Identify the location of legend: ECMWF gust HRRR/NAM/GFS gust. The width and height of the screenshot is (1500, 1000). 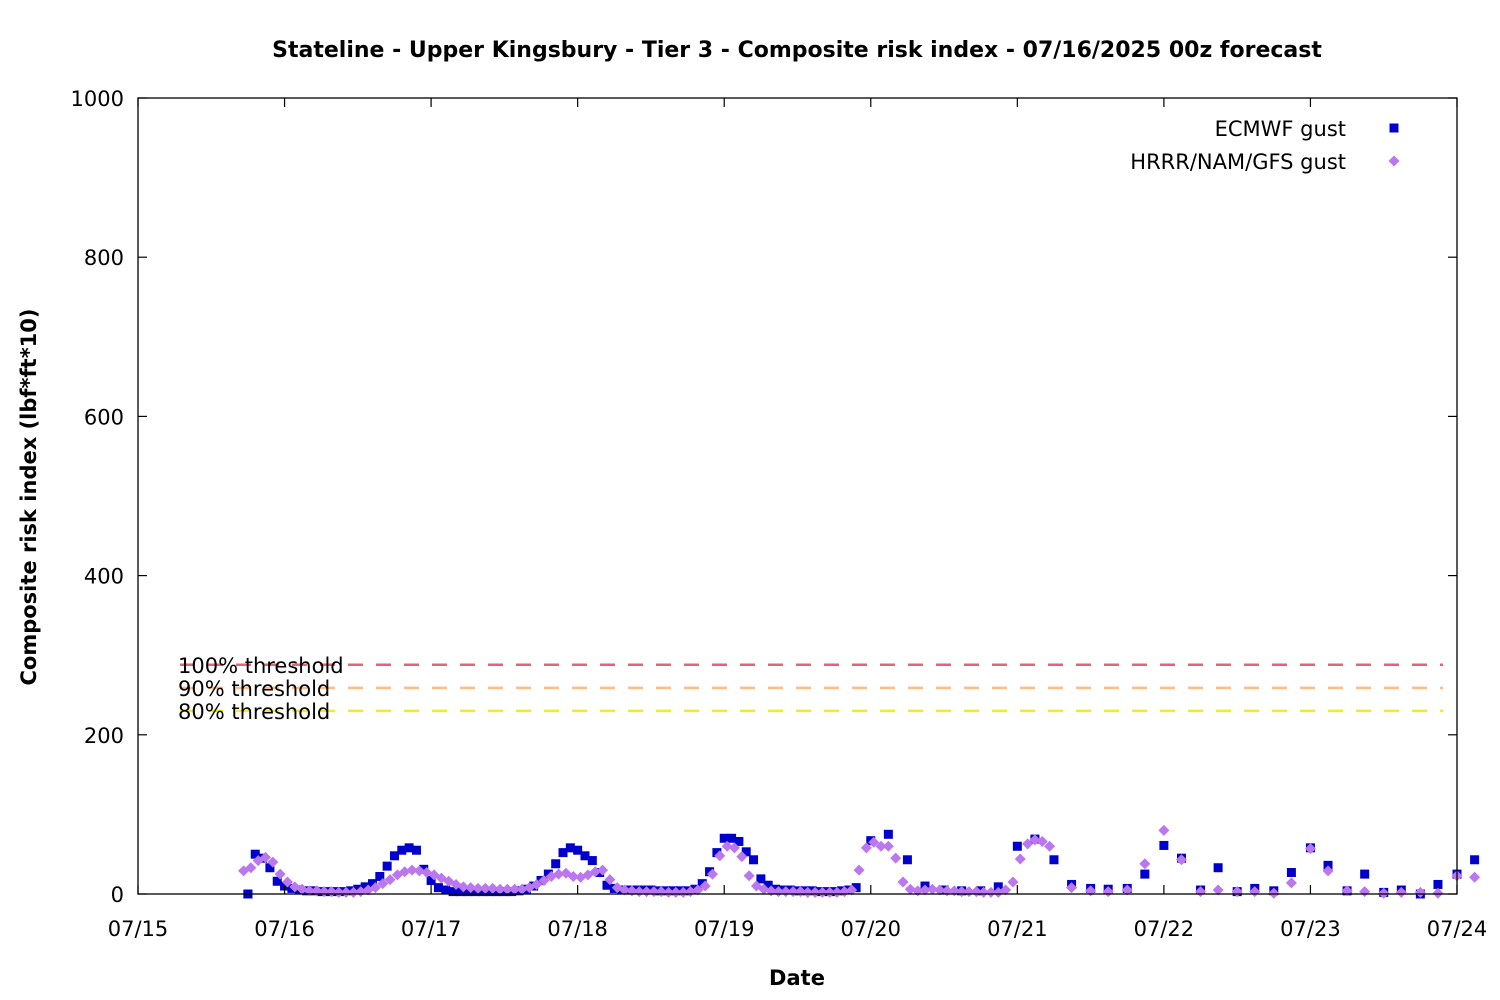
(1265, 145).